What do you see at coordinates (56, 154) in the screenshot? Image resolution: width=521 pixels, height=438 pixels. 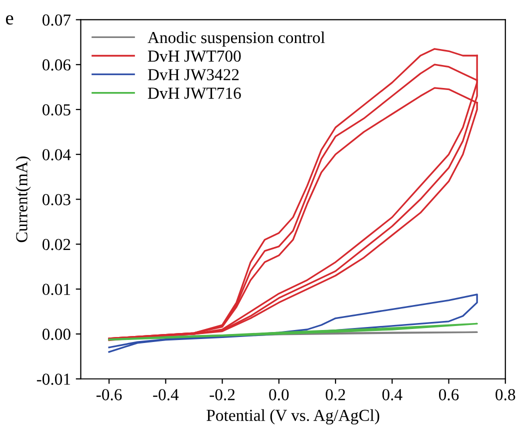 I see `y-tick-label: 0.04` at bounding box center [56, 154].